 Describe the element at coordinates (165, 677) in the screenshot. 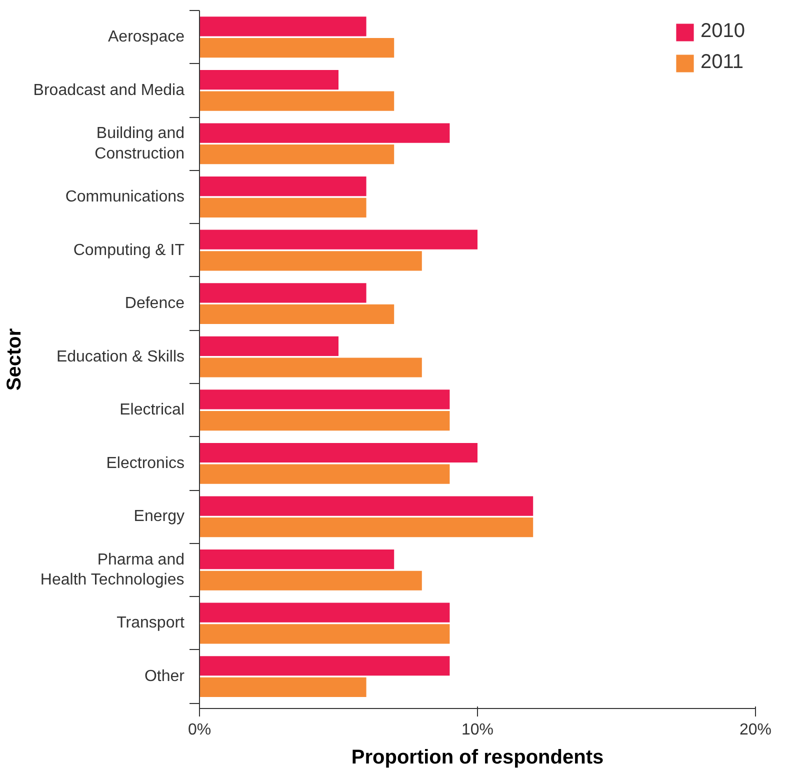

I see `y-tick-label: Other` at that location.